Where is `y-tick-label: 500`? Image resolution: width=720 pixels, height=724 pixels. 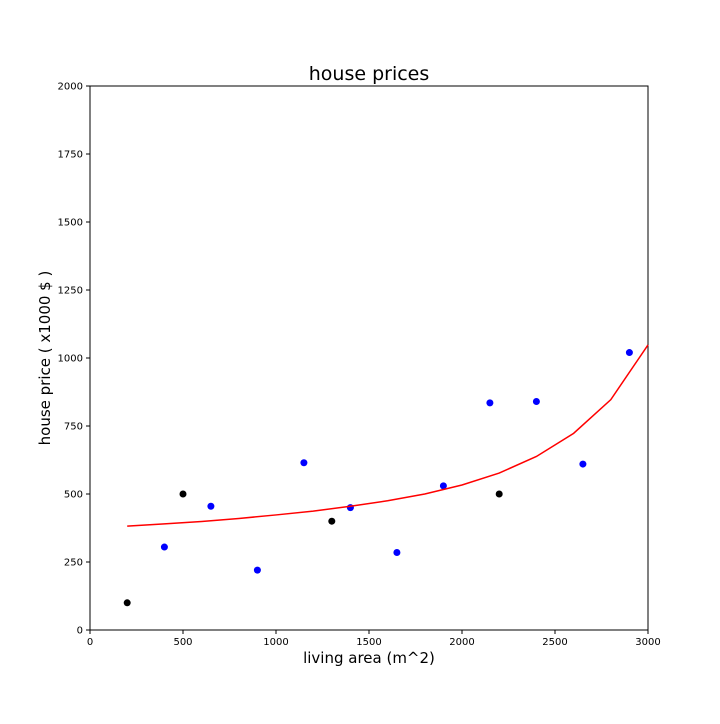
y-tick-label: 500 is located at coordinates (73, 495).